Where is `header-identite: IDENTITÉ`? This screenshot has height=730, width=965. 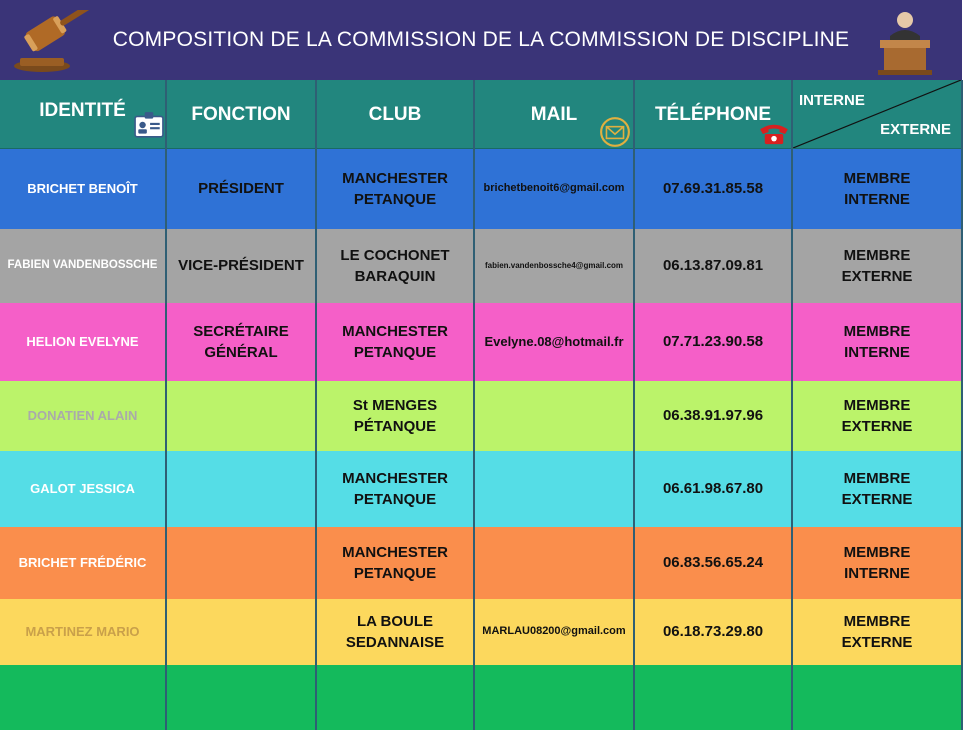 header-identite: IDENTITÉ is located at coordinates (83, 114).